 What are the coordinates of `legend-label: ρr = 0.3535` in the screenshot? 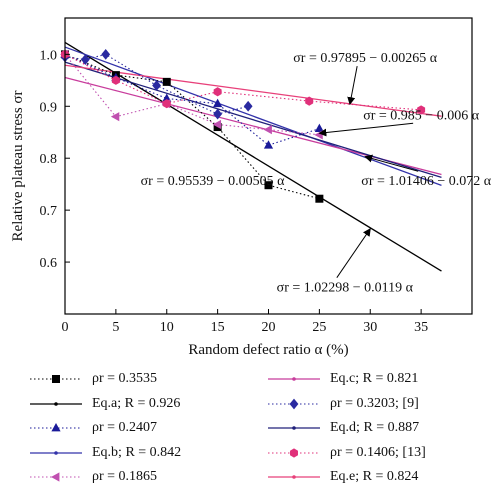 It's located at (125, 378).